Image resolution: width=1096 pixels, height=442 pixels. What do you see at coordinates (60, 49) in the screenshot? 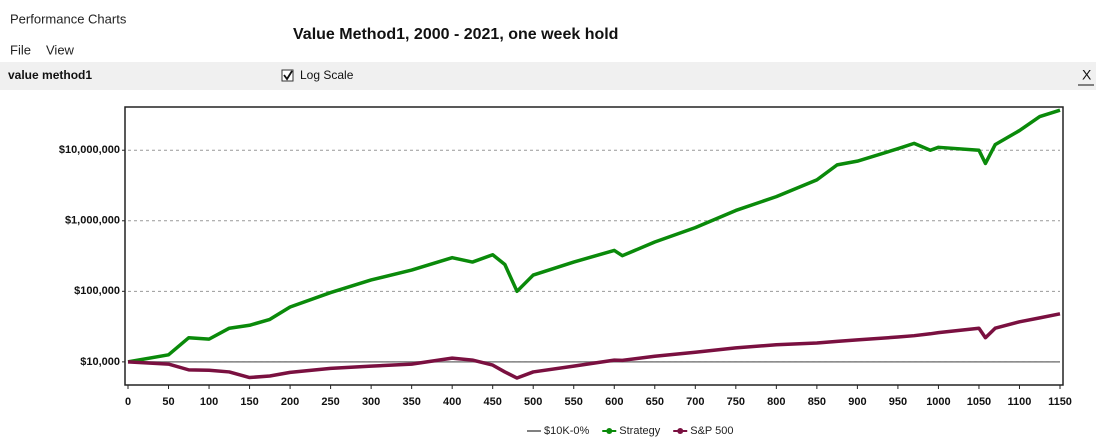
I see `menu-item: View` at bounding box center [60, 49].